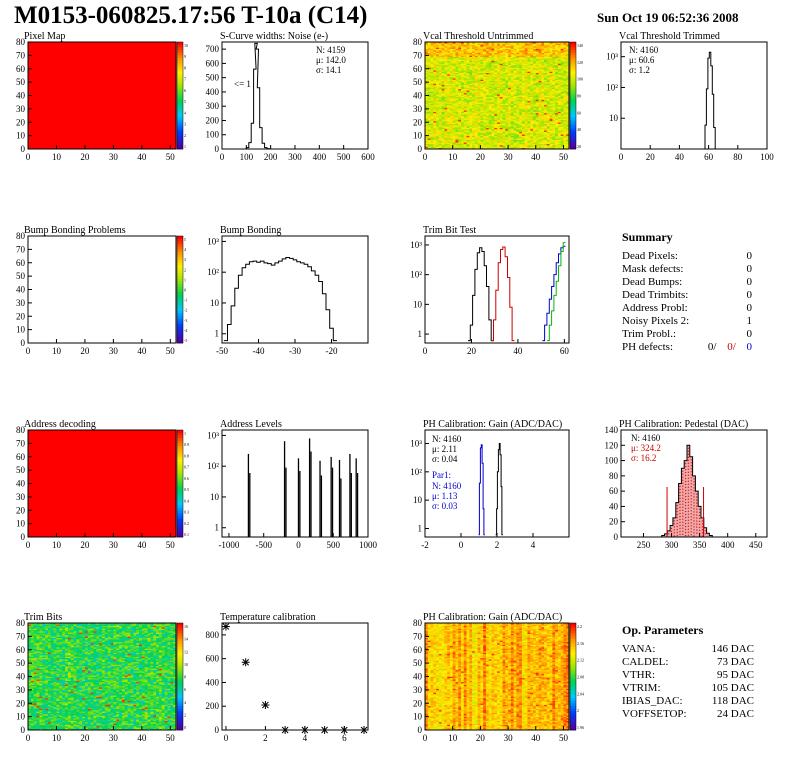 The image size is (796, 772). What do you see at coordinates (533, 545) in the screenshot?
I see `x-tick-label: 4` at bounding box center [533, 545].